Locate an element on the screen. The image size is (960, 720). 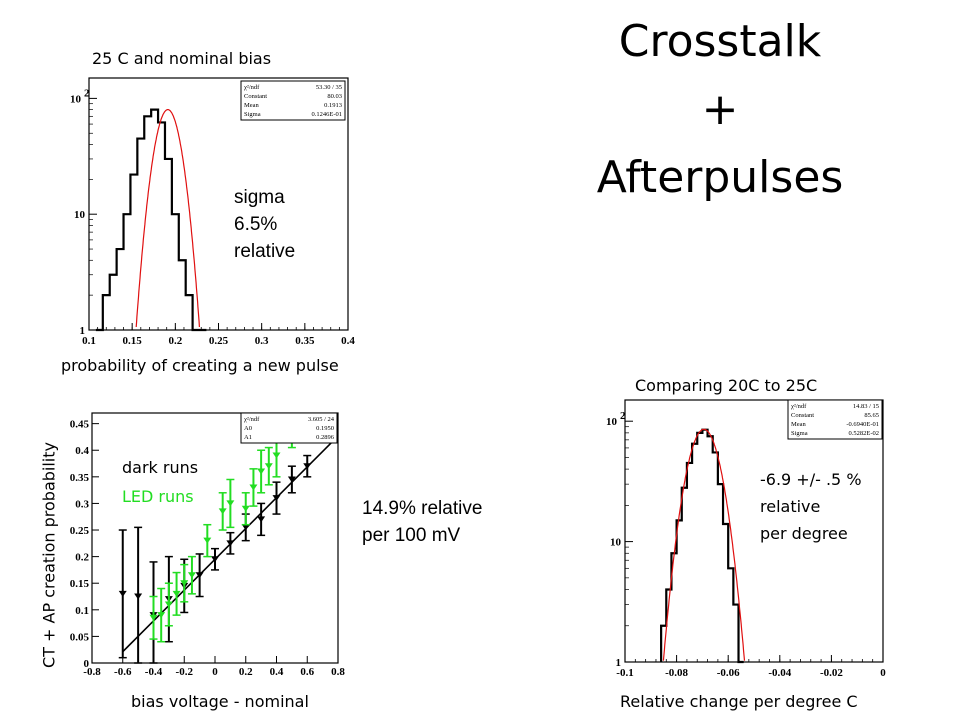
x-tick-label: 0.3 is located at coordinates (262, 341).